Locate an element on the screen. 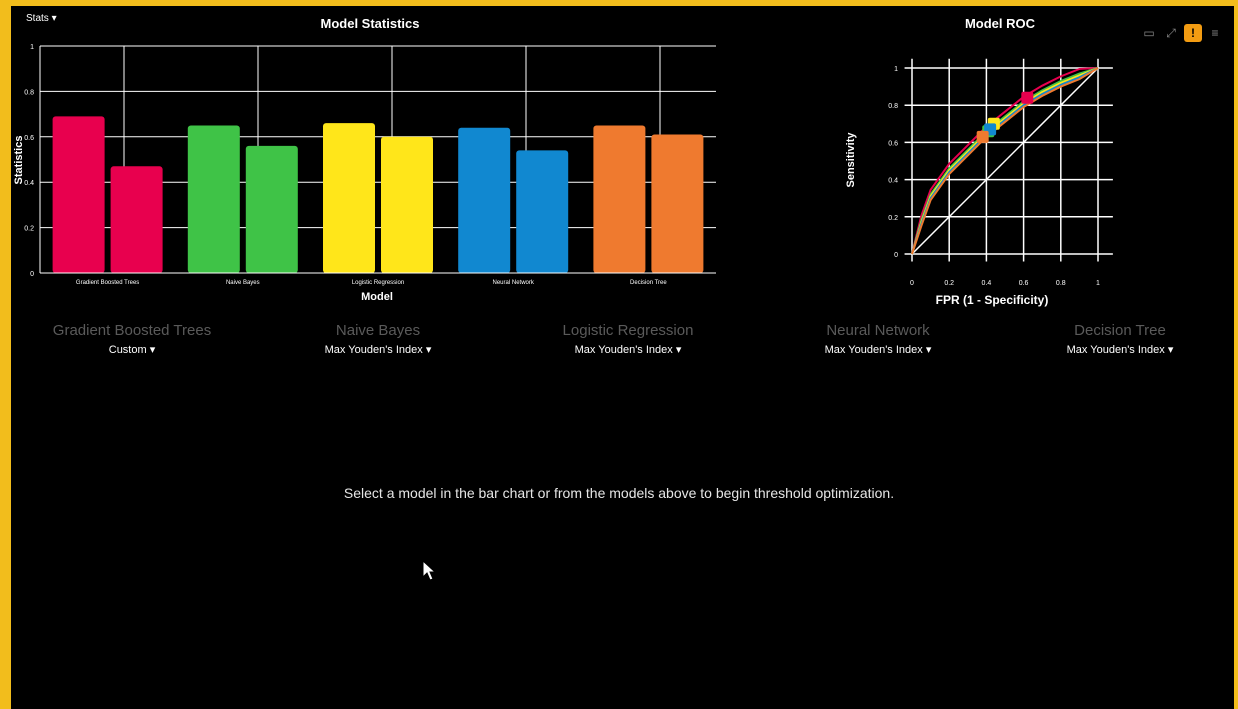 This screenshot has width=1238, height=709. roc-x-tick-label: 0.4 is located at coordinates (987, 283).